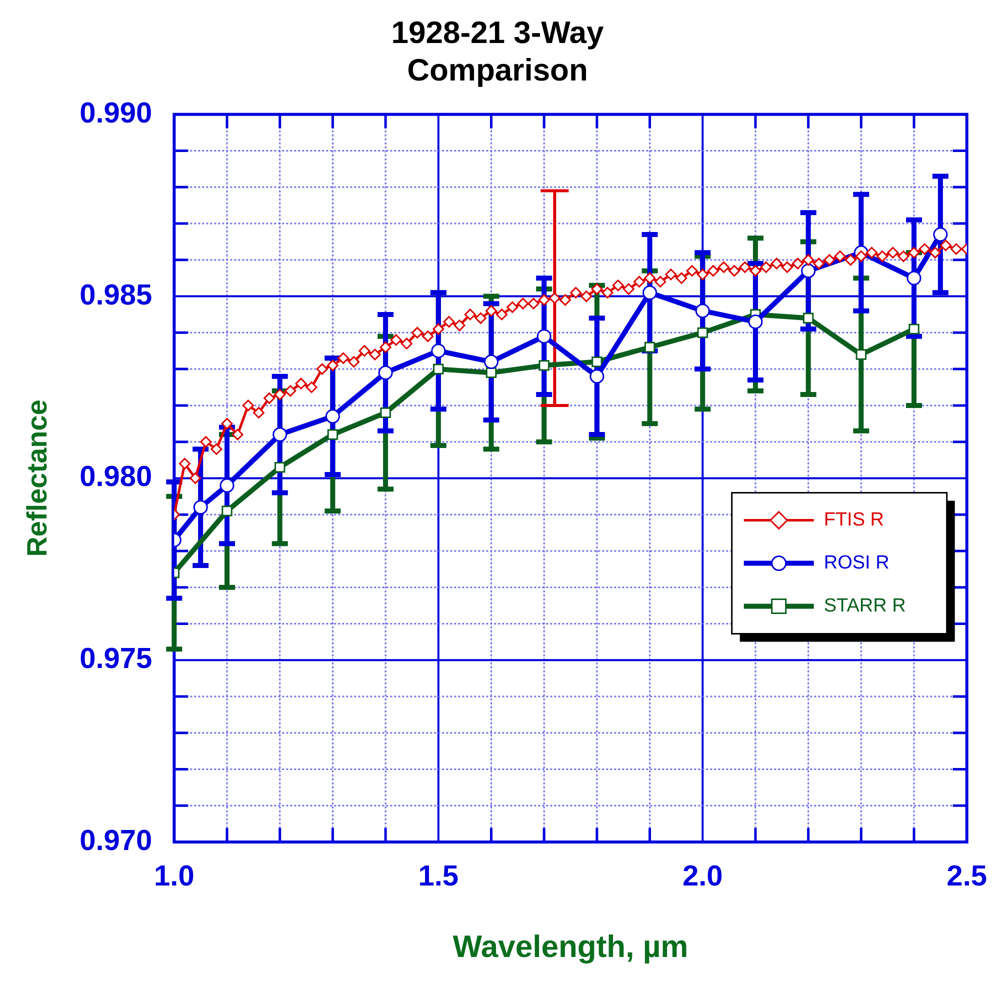 The height and width of the screenshot is (981, 997). I want to click on legend-label: STARR R, so click(865, 605).